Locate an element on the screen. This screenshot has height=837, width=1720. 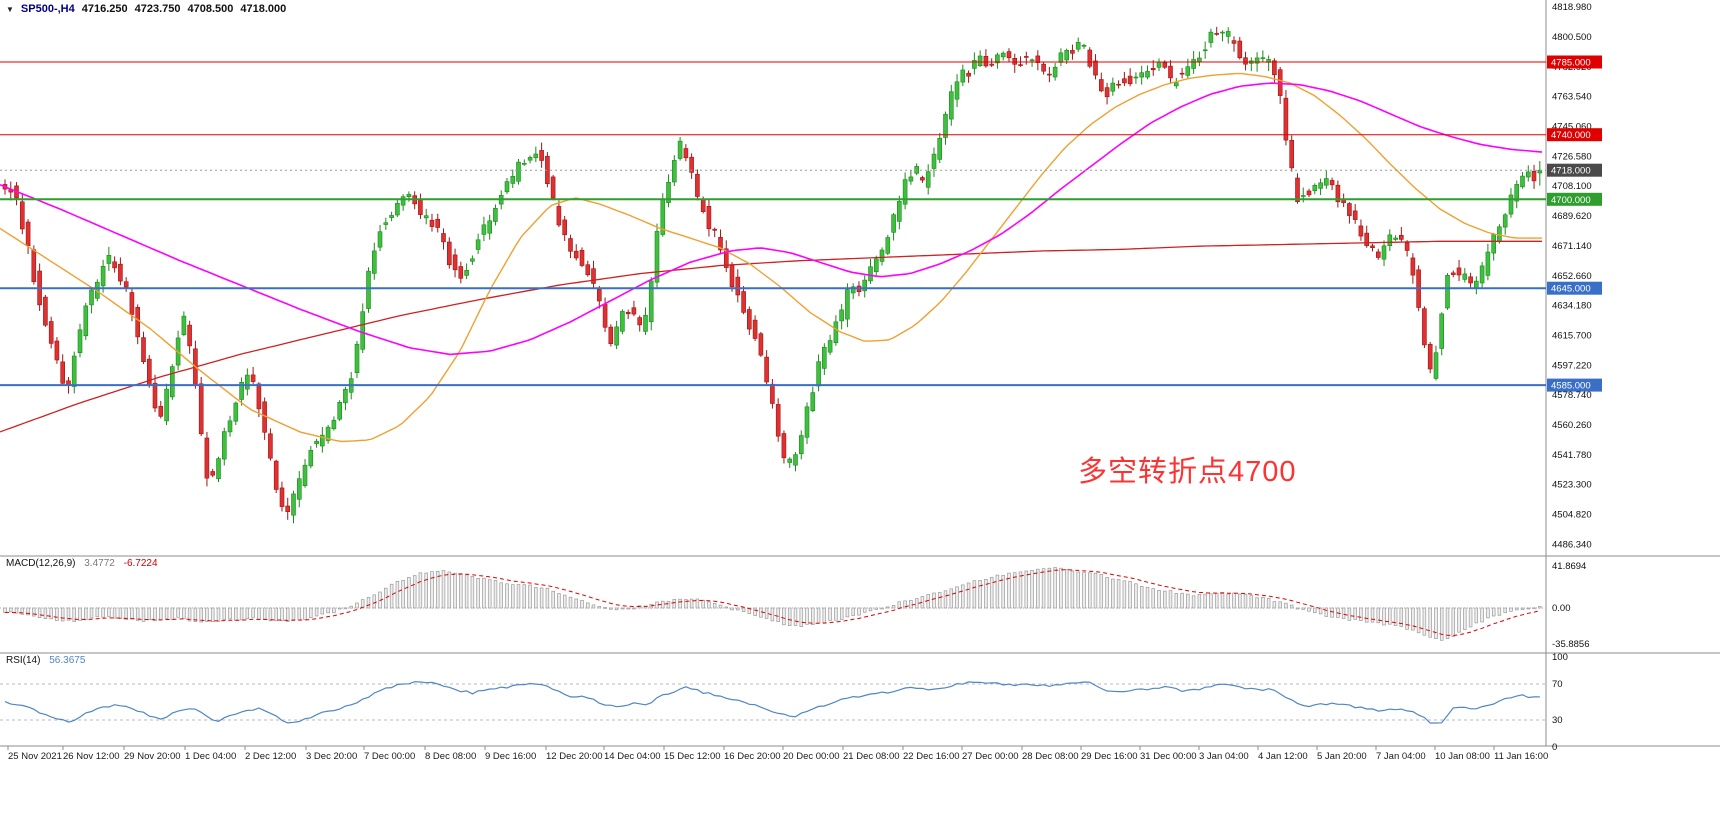
macd-indicator-label: MACD(12,26,9) 3.4772 -6.7224 is located at coordinates (82, 563).